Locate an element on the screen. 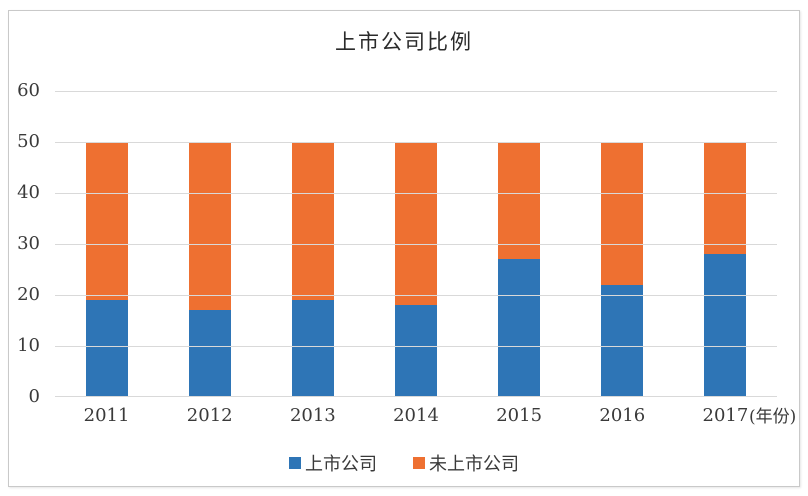 The height and width of the screenshot is (496, 808). bar-segment-listed-2016 is located at coordinates (622, 340).